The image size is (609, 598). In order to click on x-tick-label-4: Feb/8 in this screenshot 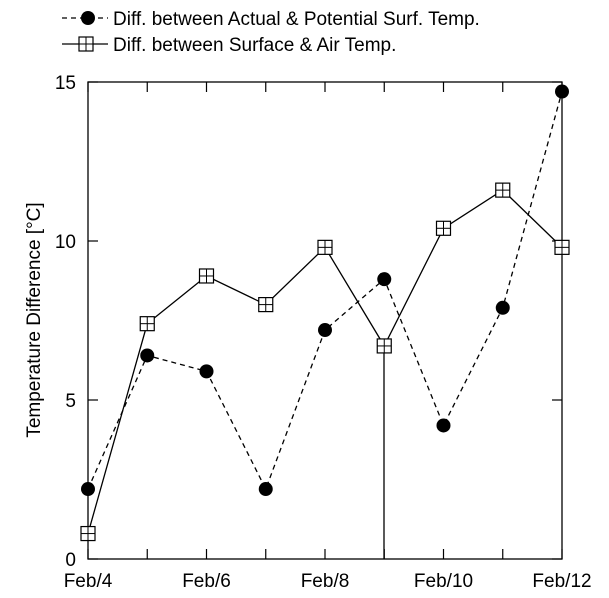, I will do `click(325, 581)`.